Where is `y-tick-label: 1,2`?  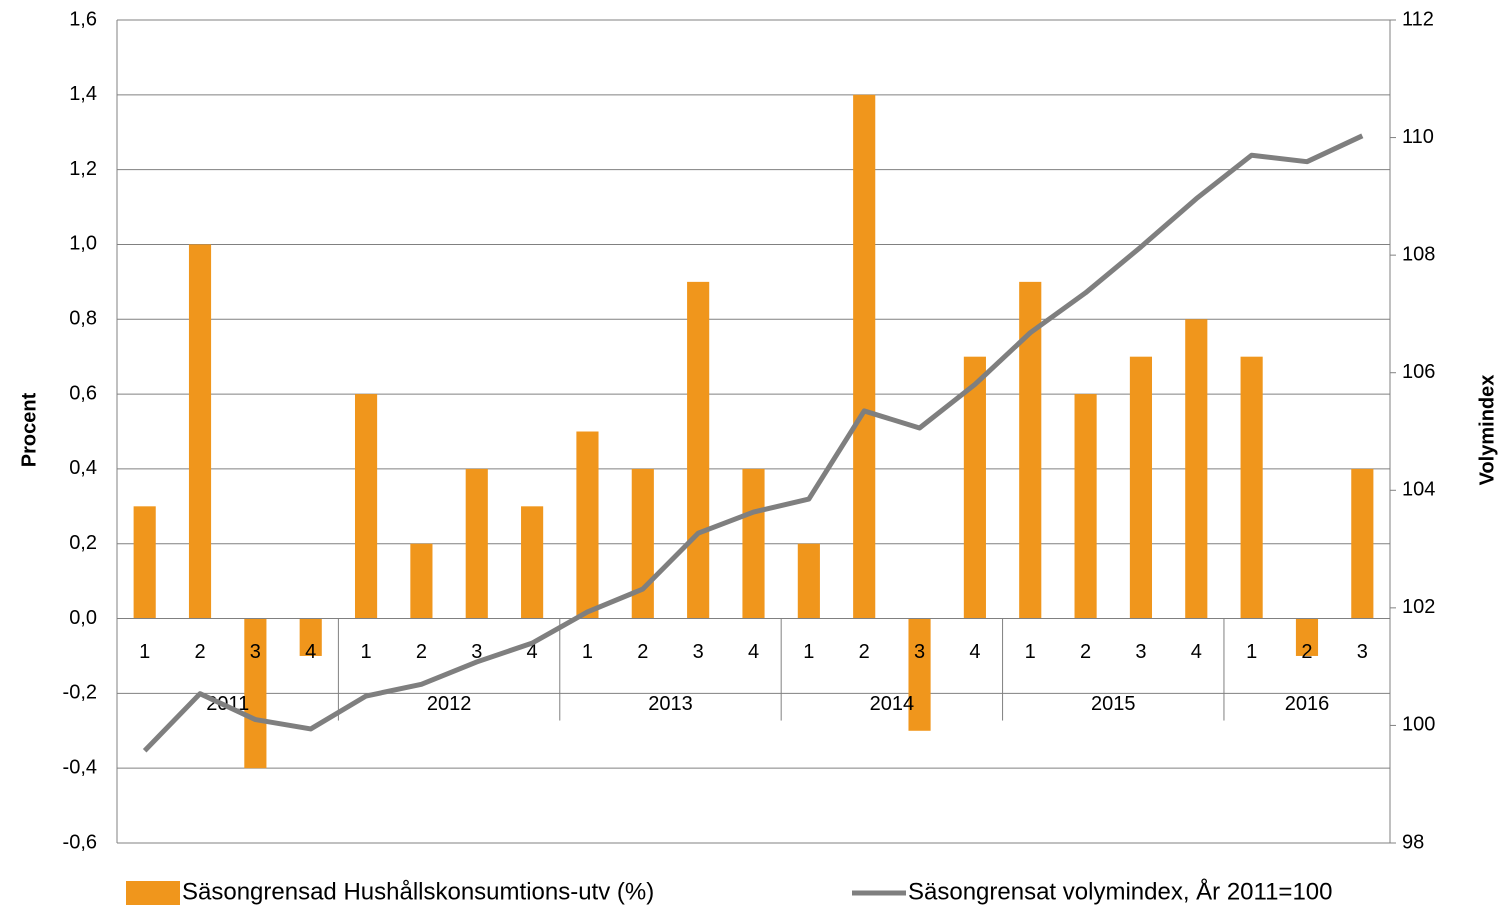
y-tick-label: 1,2 is located at coordinates (83, 169).